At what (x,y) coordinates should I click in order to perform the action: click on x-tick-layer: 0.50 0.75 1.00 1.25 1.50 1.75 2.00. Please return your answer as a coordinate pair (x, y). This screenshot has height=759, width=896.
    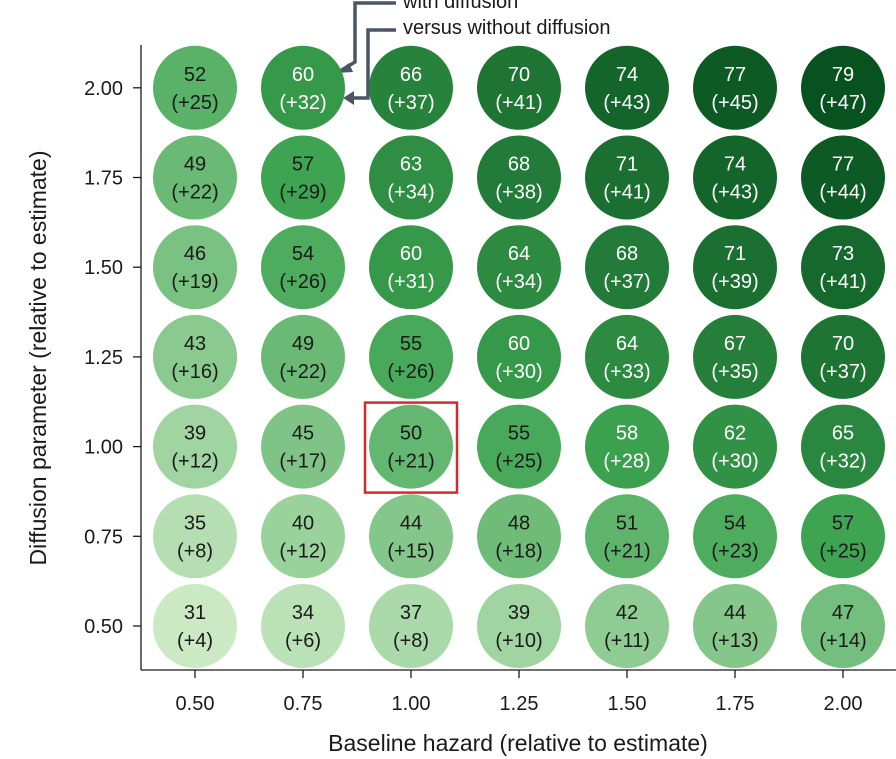
    Looking at the image, I should click on (519, 692).